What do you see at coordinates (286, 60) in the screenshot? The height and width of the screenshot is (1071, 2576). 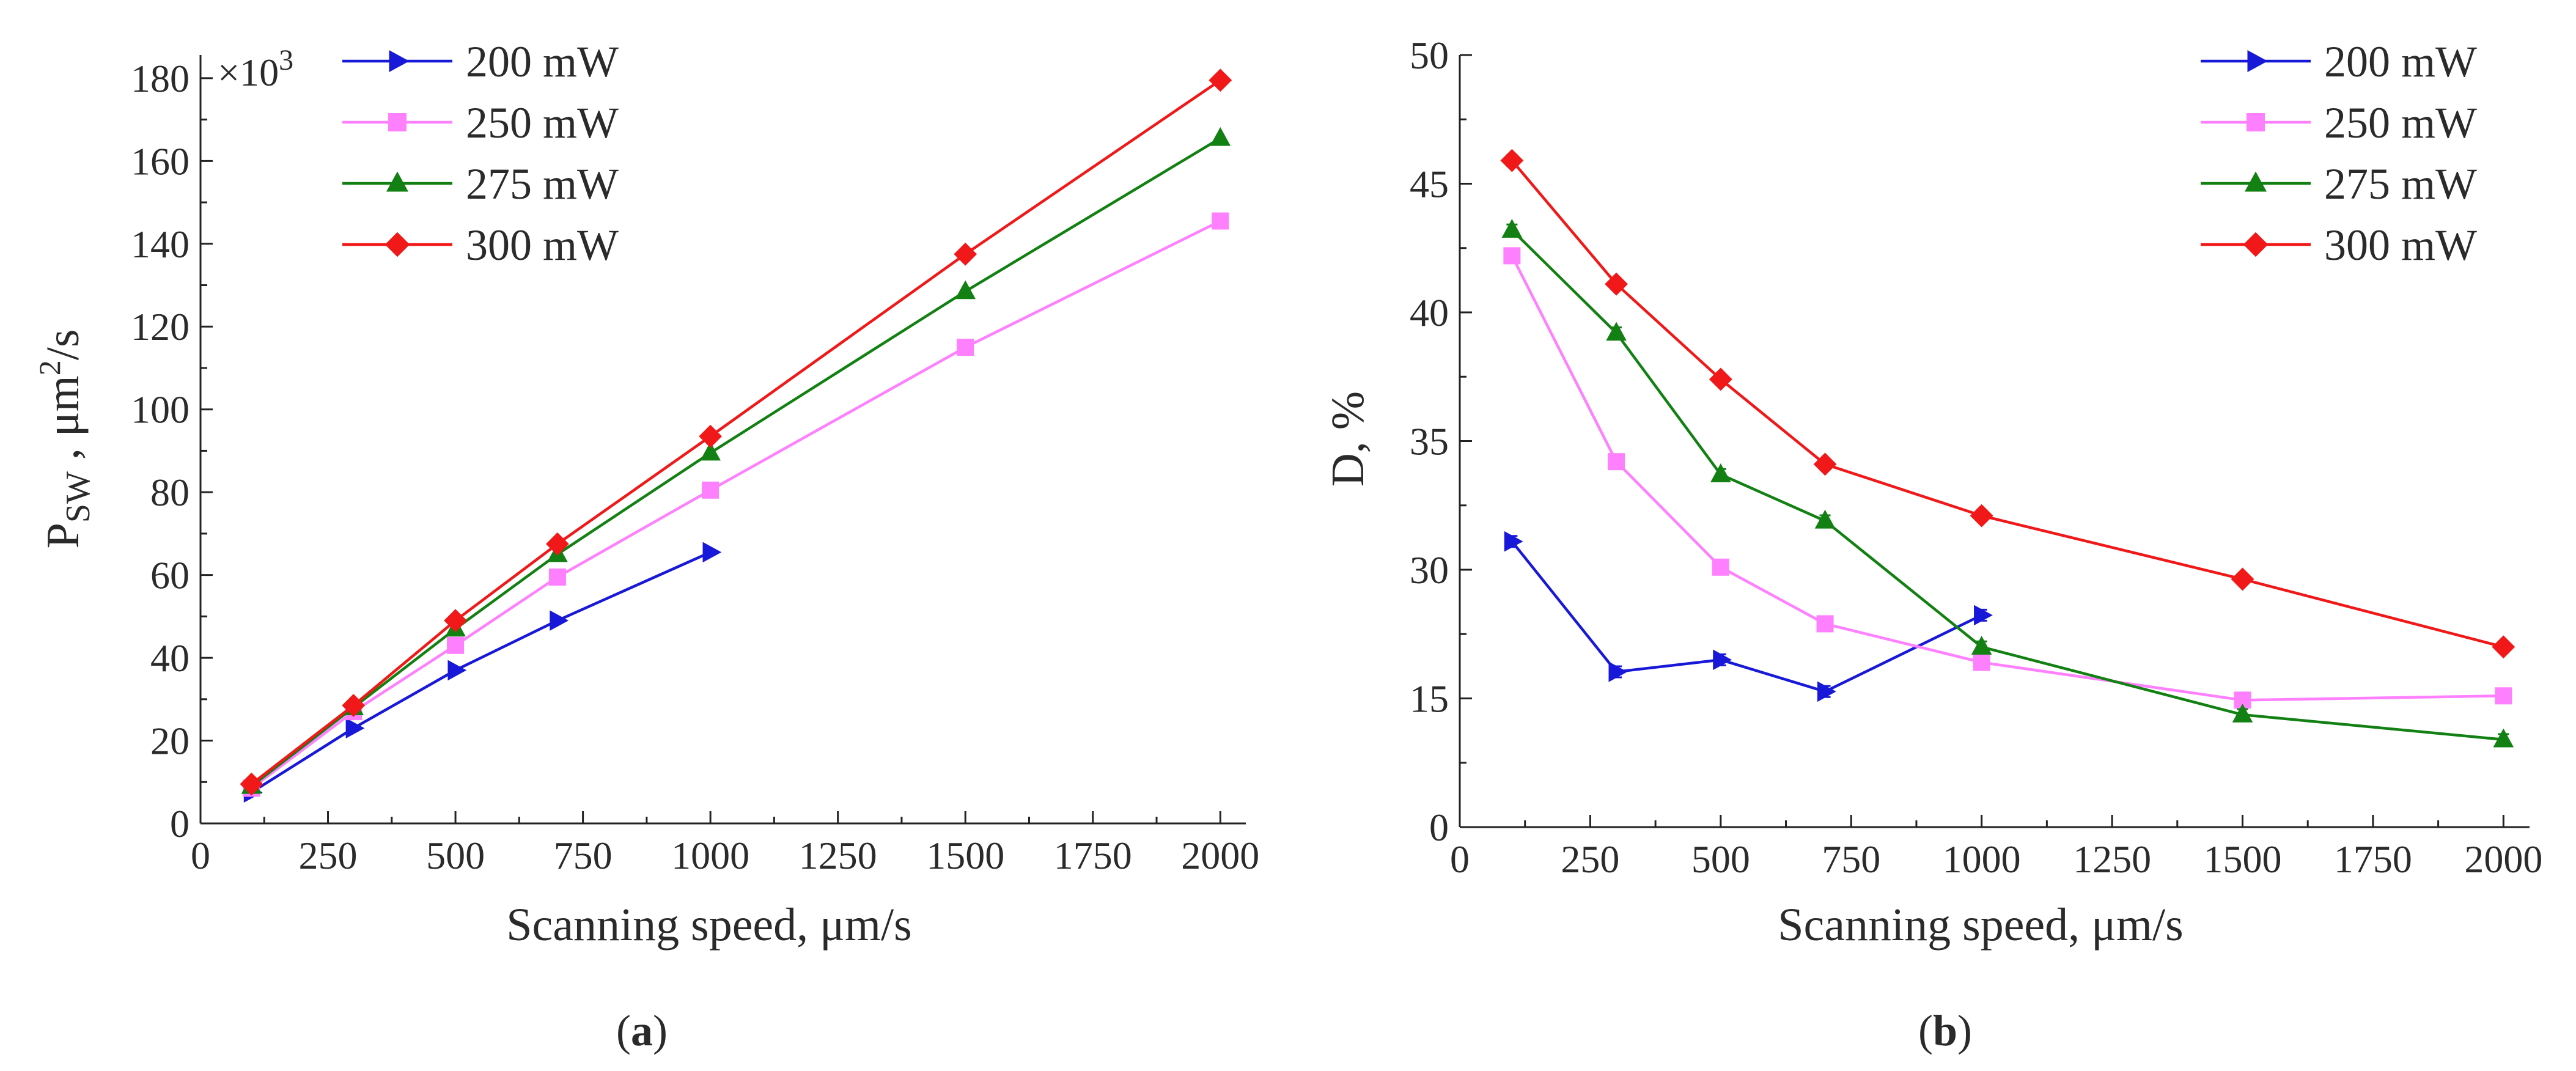 I see `chart-a-scale-note-exp: 3` at bounding box center [286, 60].